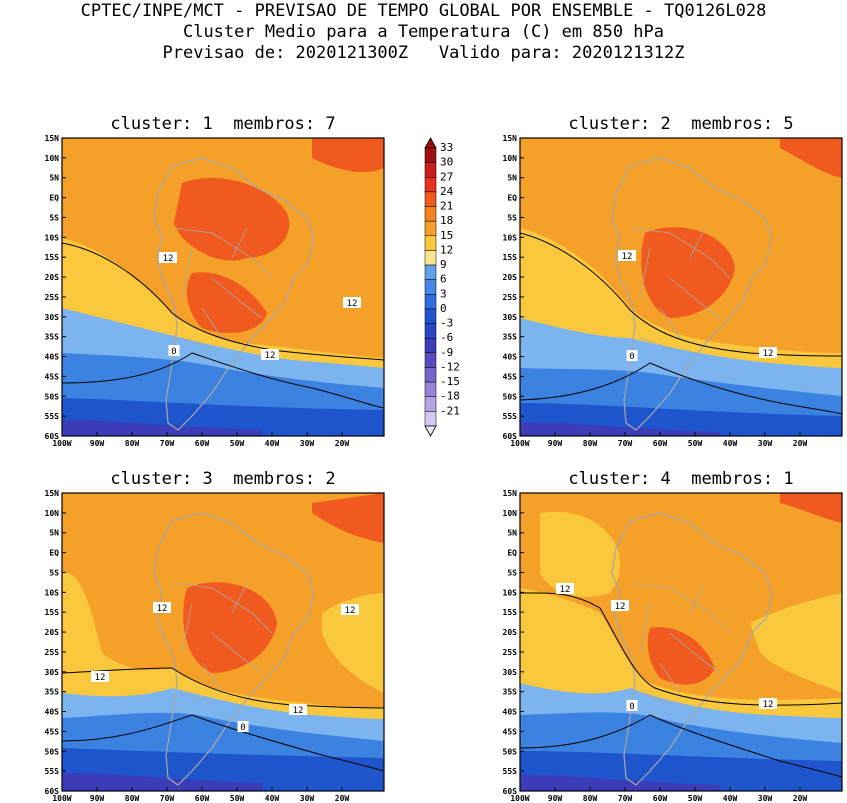 Image resolution: width=847 pixels, height=803 pixels. Describe the element at coordinates (446, 323) in the screenshot. I see `colorbar-label: -3` at that location.